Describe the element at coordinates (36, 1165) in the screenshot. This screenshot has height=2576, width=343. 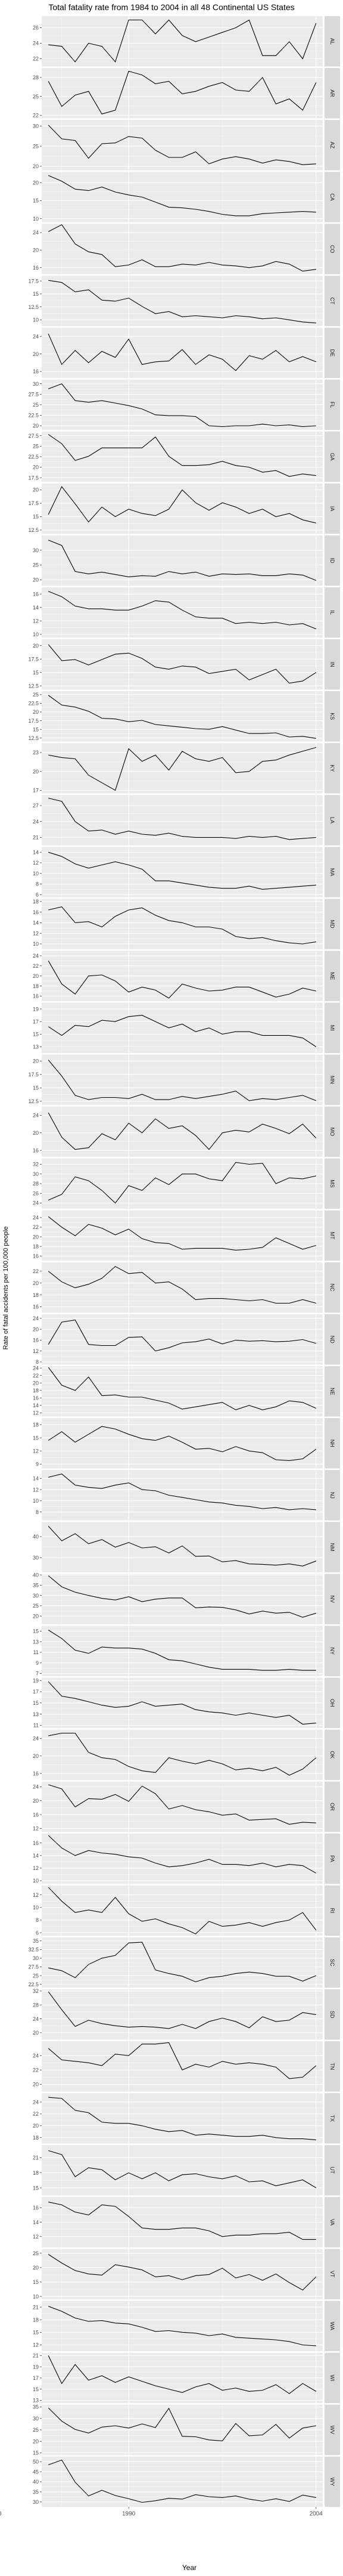
I see `y-tick-label: 32` at that location.